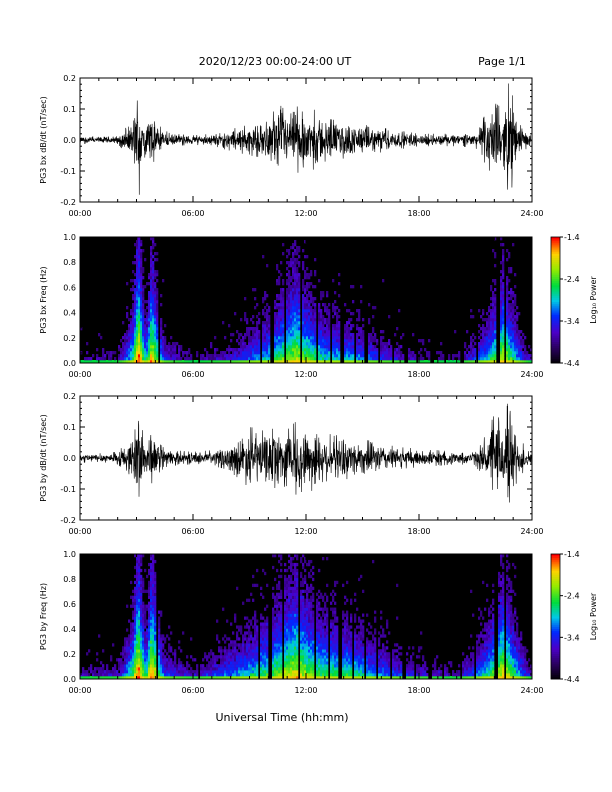 The image size is (612, 792). I want to click on y-tick-label: 0.0, so click(69, 140).